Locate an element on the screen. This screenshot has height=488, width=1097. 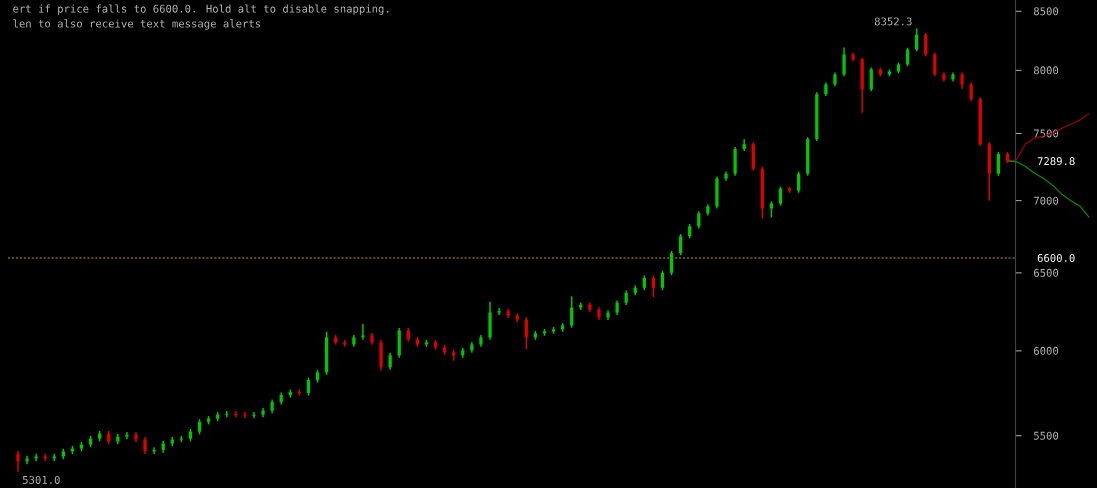
y-tick-label: 5500 is located at coordinates (1046, 435).